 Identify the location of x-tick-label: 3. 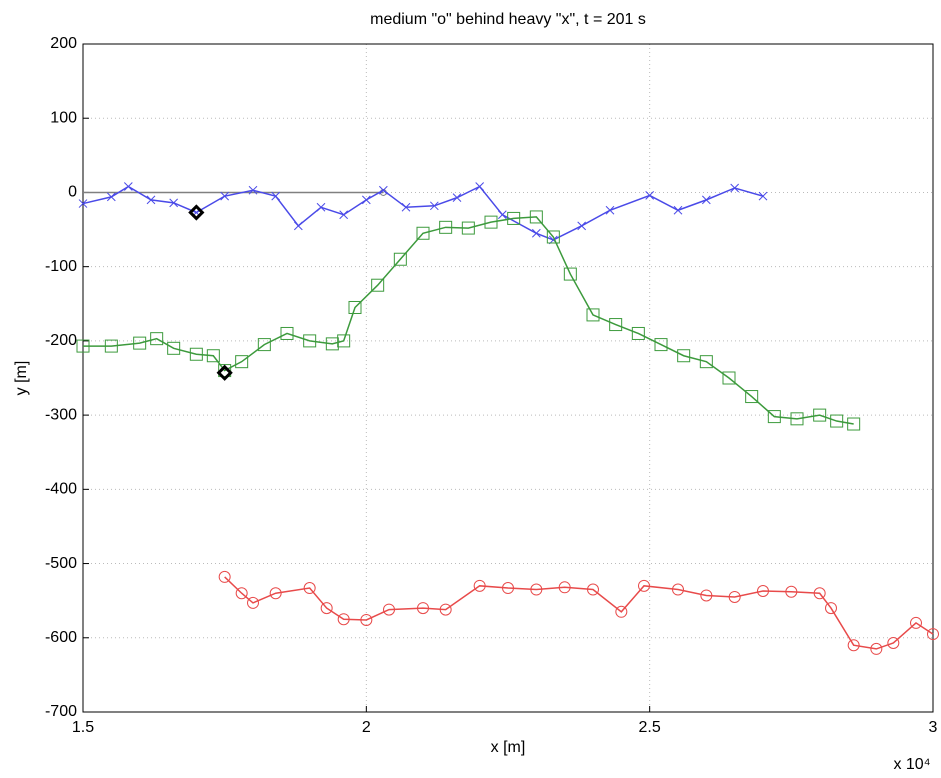
(933, 727).